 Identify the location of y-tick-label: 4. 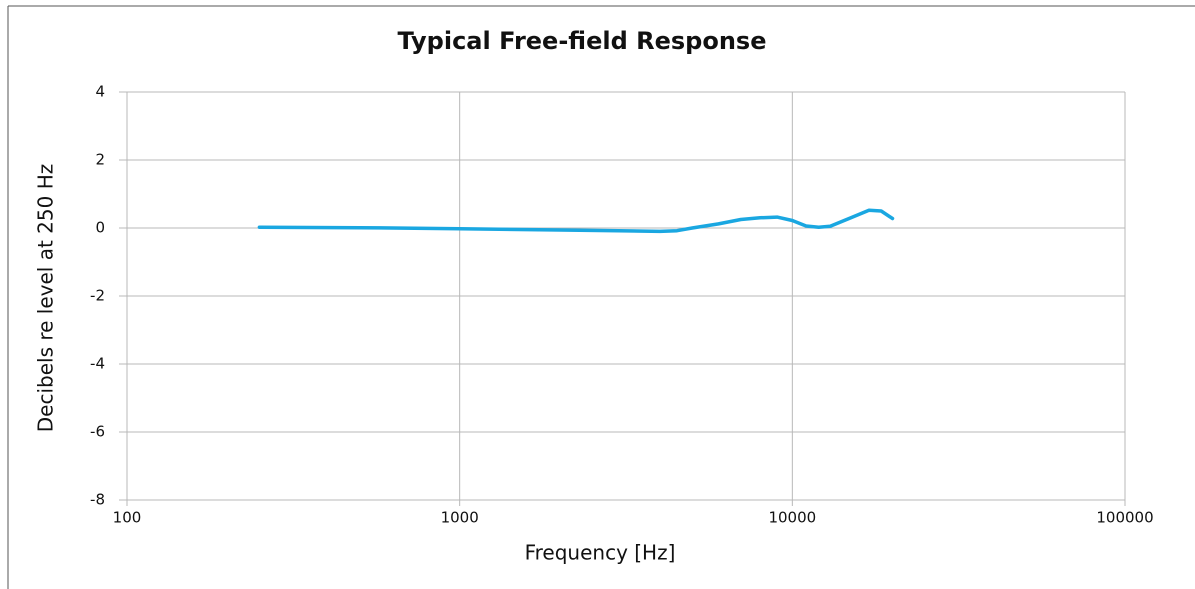
(100, 92).